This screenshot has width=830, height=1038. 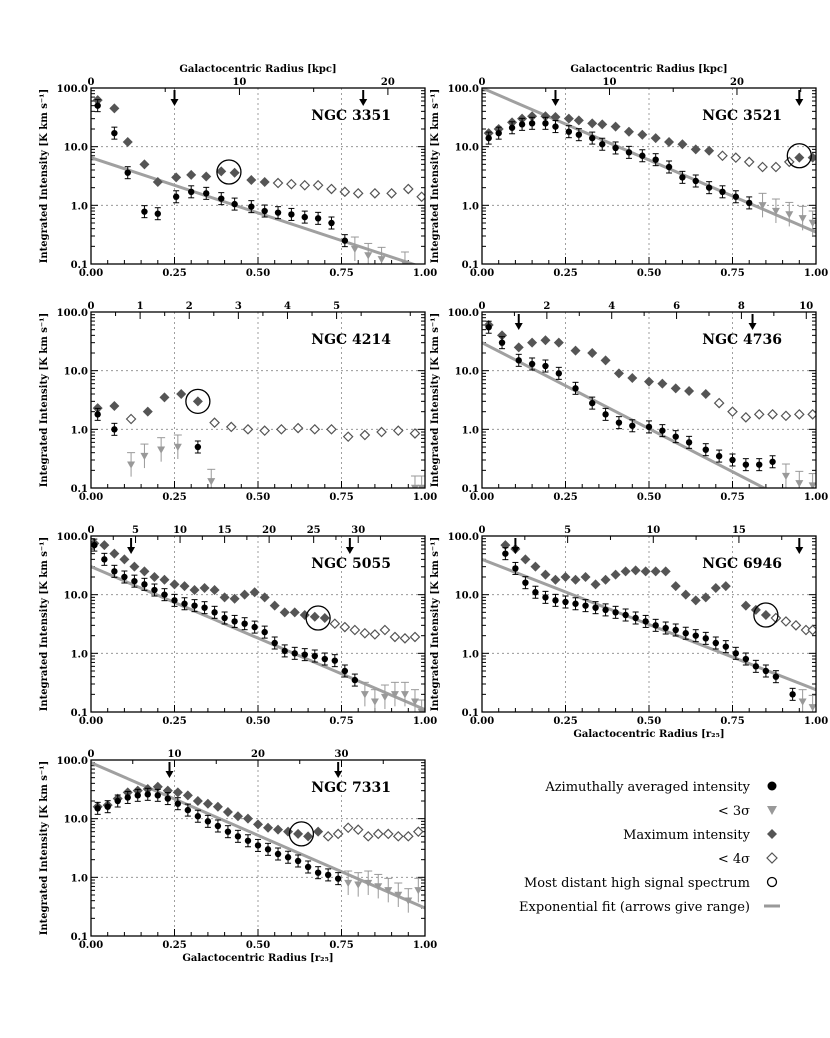 I want to click on kpc-tick-label: 2, so click(x=189, y=306).